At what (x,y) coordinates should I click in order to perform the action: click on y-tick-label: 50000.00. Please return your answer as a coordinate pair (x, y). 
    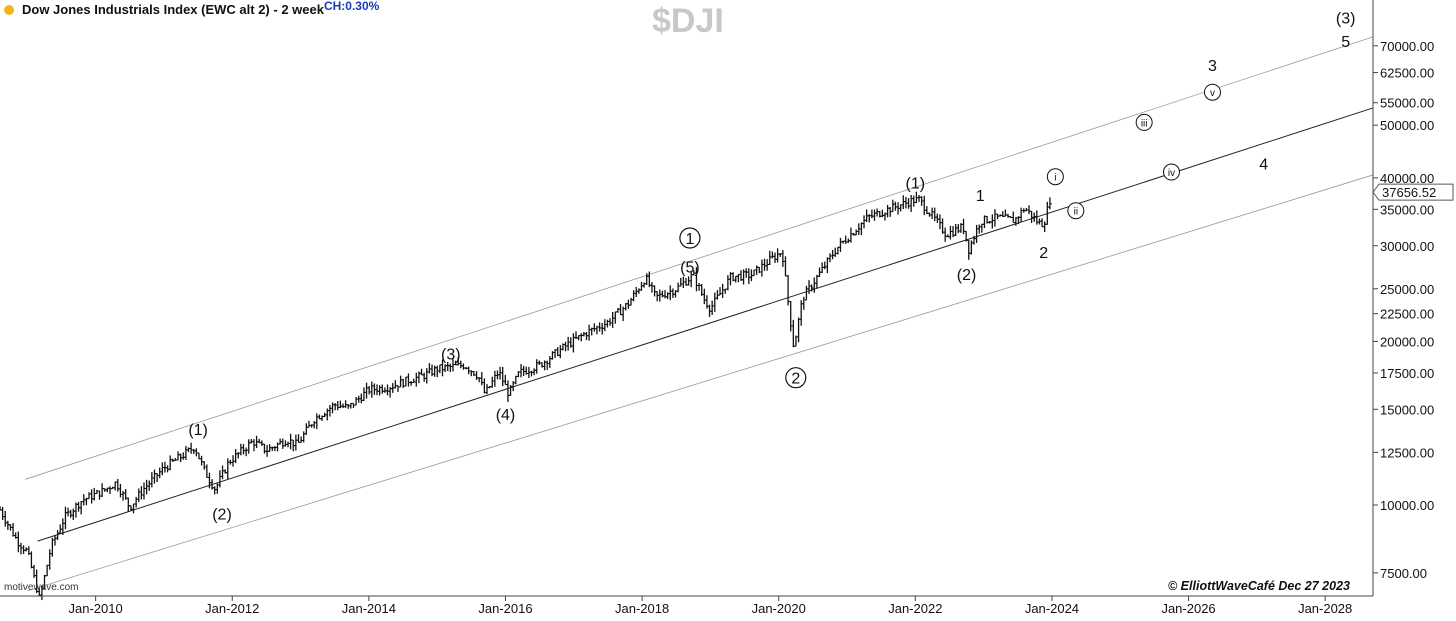
    Looking at the image, I should click on (1407, 125).